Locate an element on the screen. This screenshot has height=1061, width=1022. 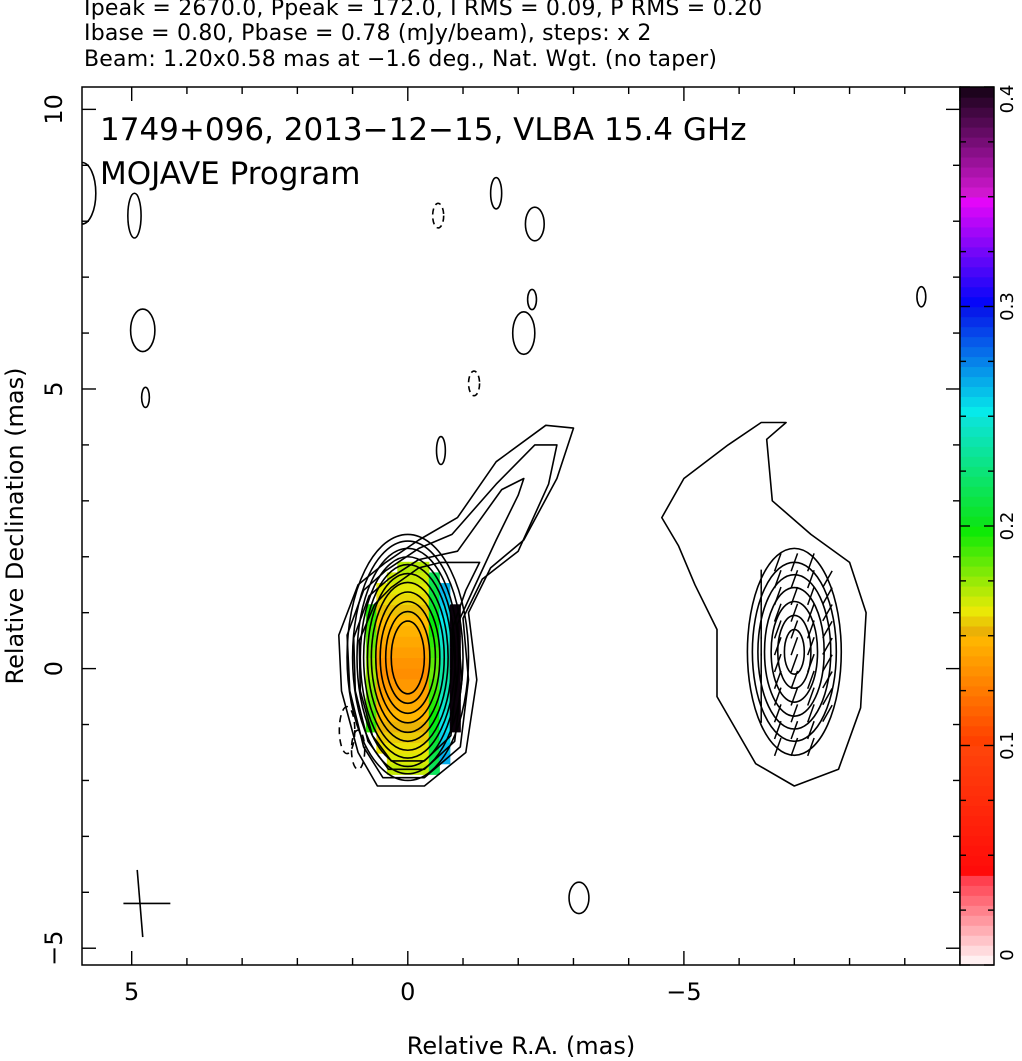
y-tick-label: 10 is located at coordinates (54, 109).